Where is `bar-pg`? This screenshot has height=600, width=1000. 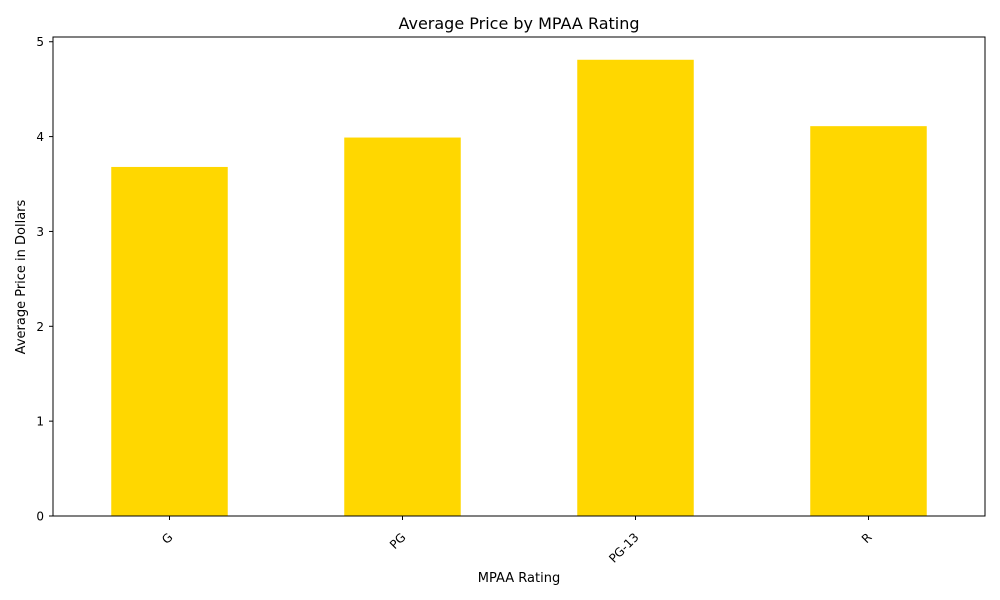 bar-pg is located at coordinates (402, 326).